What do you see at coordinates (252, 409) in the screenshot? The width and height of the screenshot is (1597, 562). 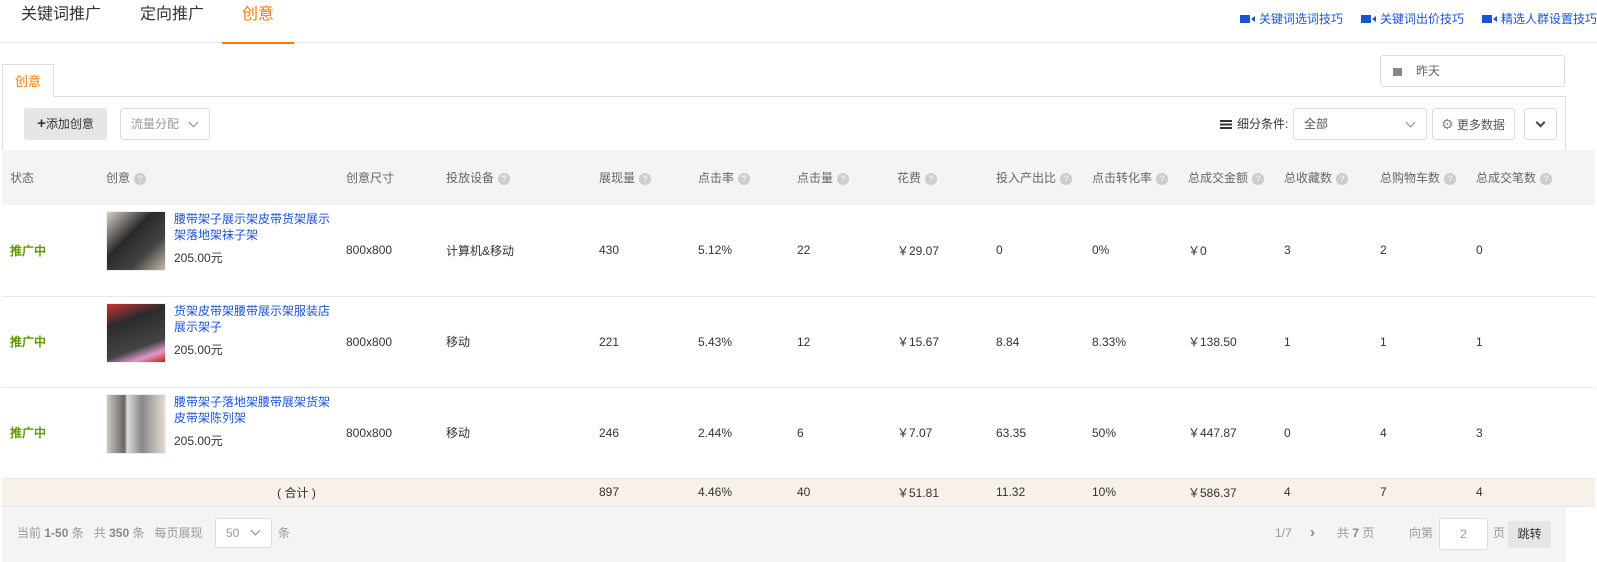 I see `creative-title-link: 腰带架子落地架腰带展架货架皮带架陈列架` at bounding box center [252, 409].